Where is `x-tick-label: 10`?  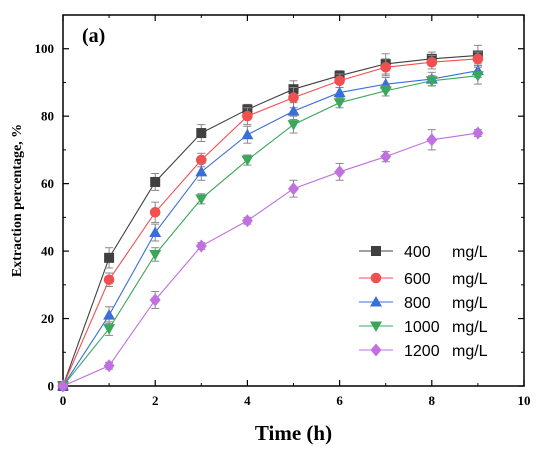
x-tick-label: 10 is located at coordinates (524, 400).